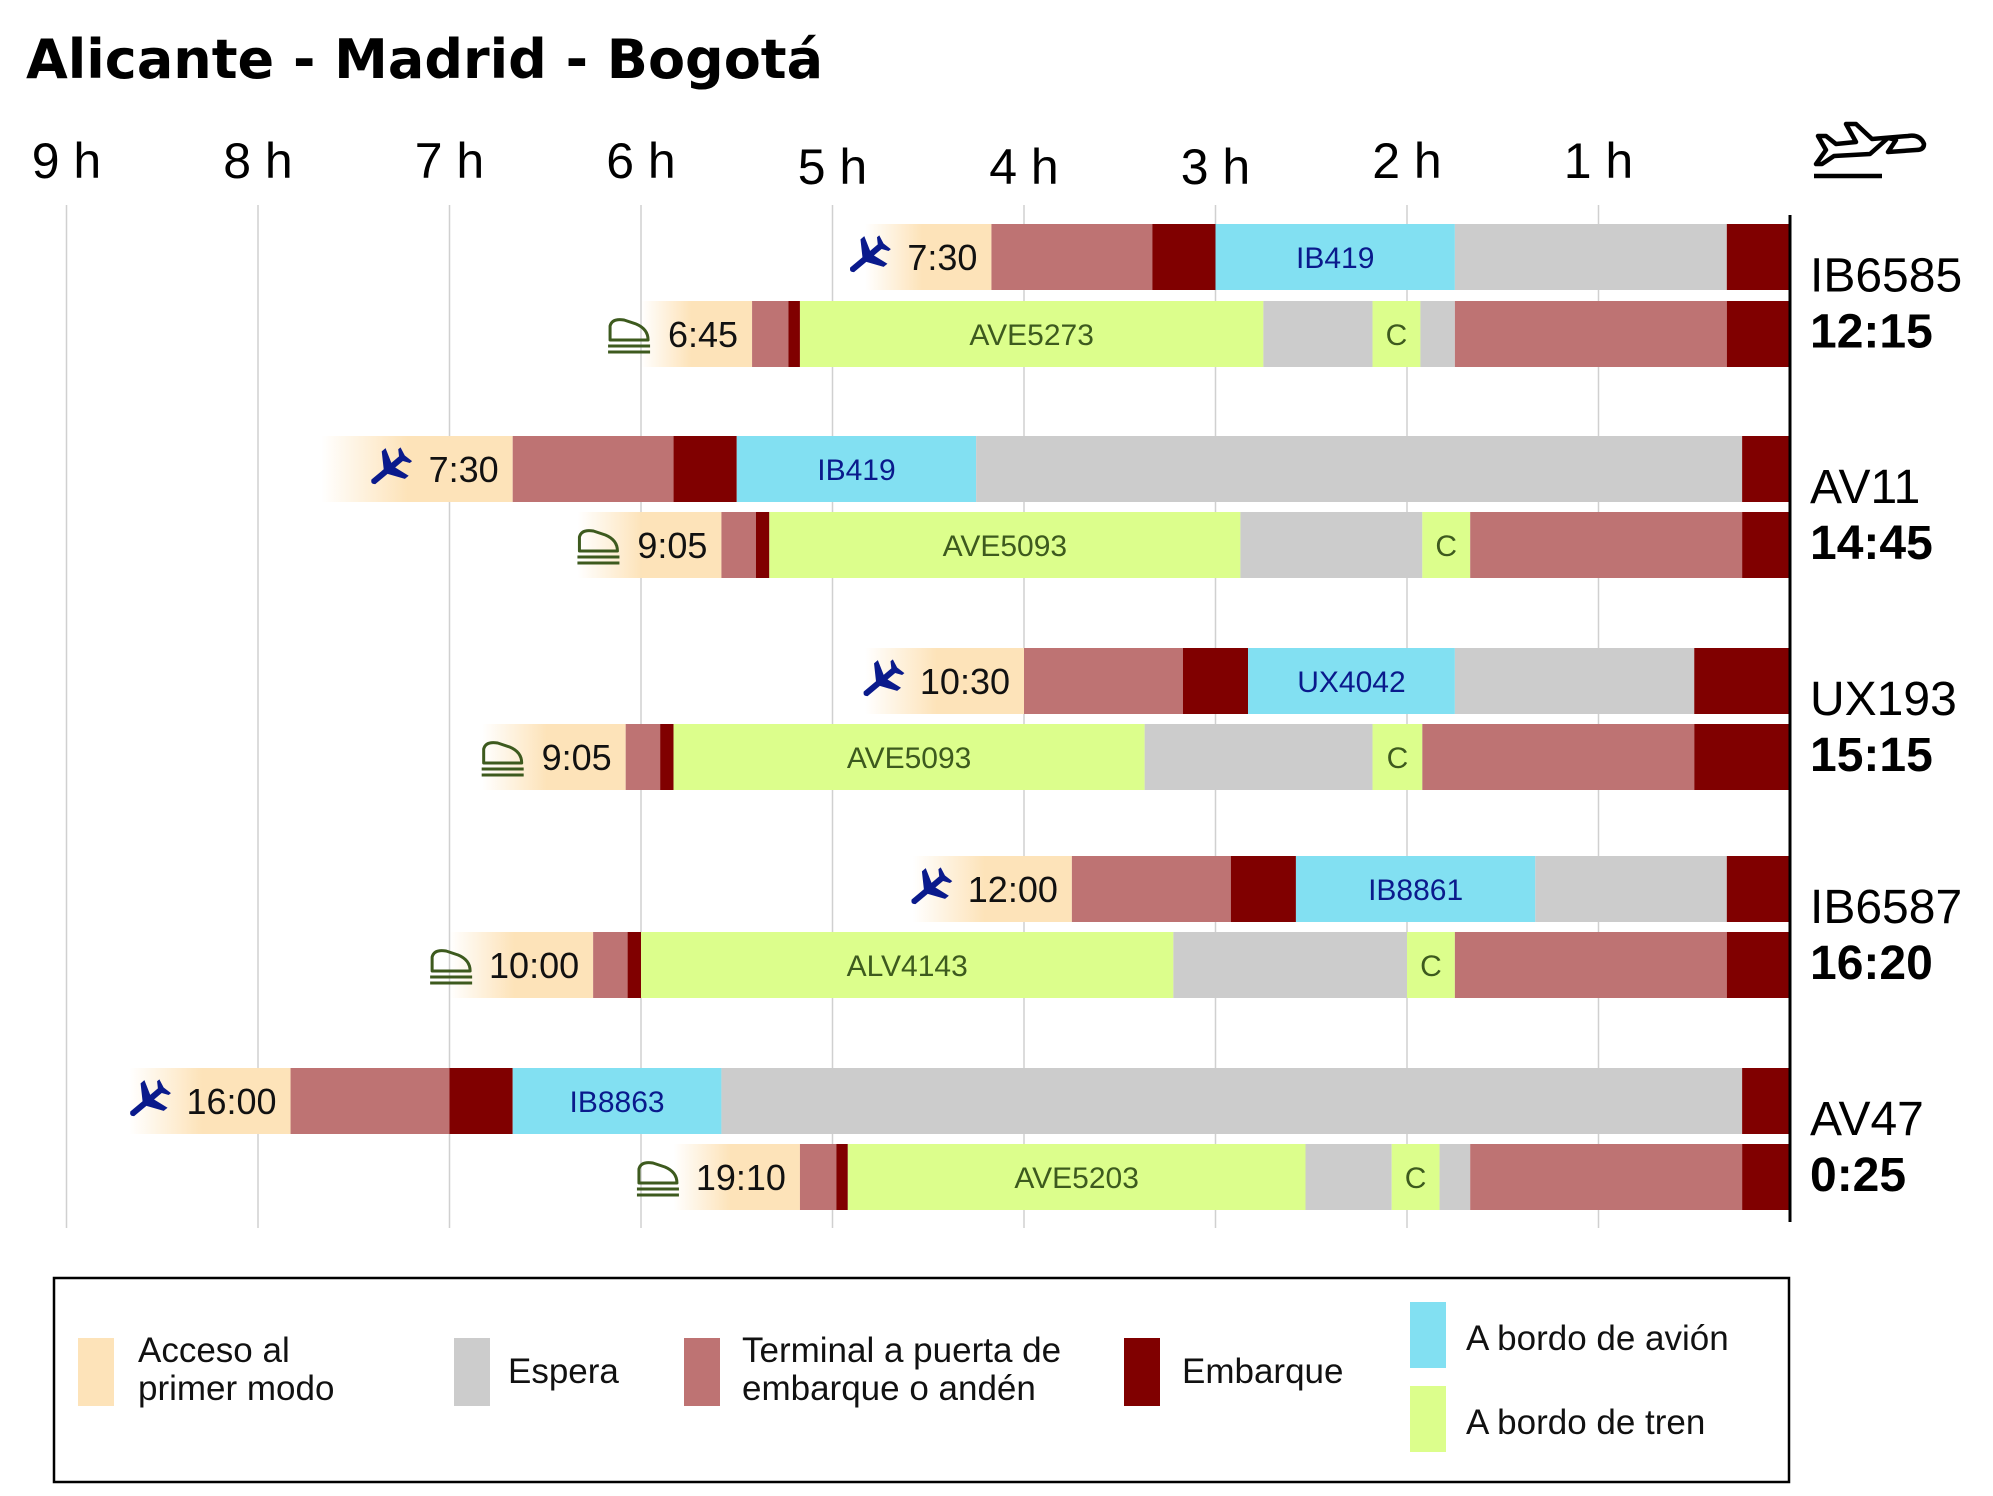 This screenshot has width=1993, height=1496. What do you see at coordinates (1871, 332) in the screenshot?
I see `arrival-time: 12:15` at bounding box center [1871, 332].